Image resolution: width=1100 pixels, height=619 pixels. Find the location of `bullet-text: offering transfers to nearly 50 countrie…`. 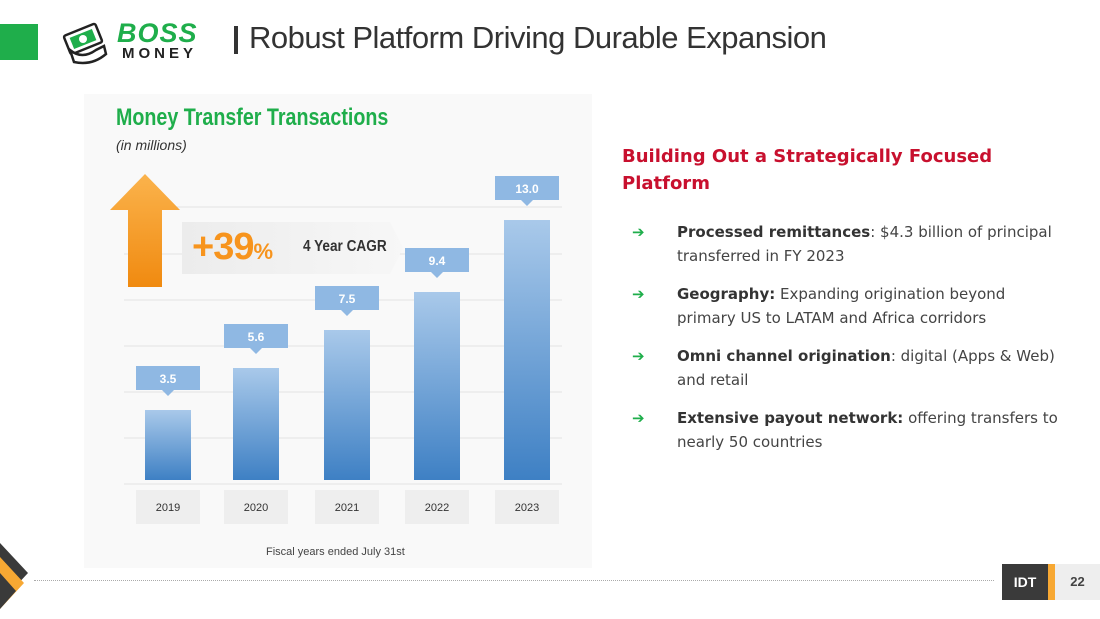

bullet-text: offering transfers to nearly 50 countrie… is located at coordinates (867, 430).